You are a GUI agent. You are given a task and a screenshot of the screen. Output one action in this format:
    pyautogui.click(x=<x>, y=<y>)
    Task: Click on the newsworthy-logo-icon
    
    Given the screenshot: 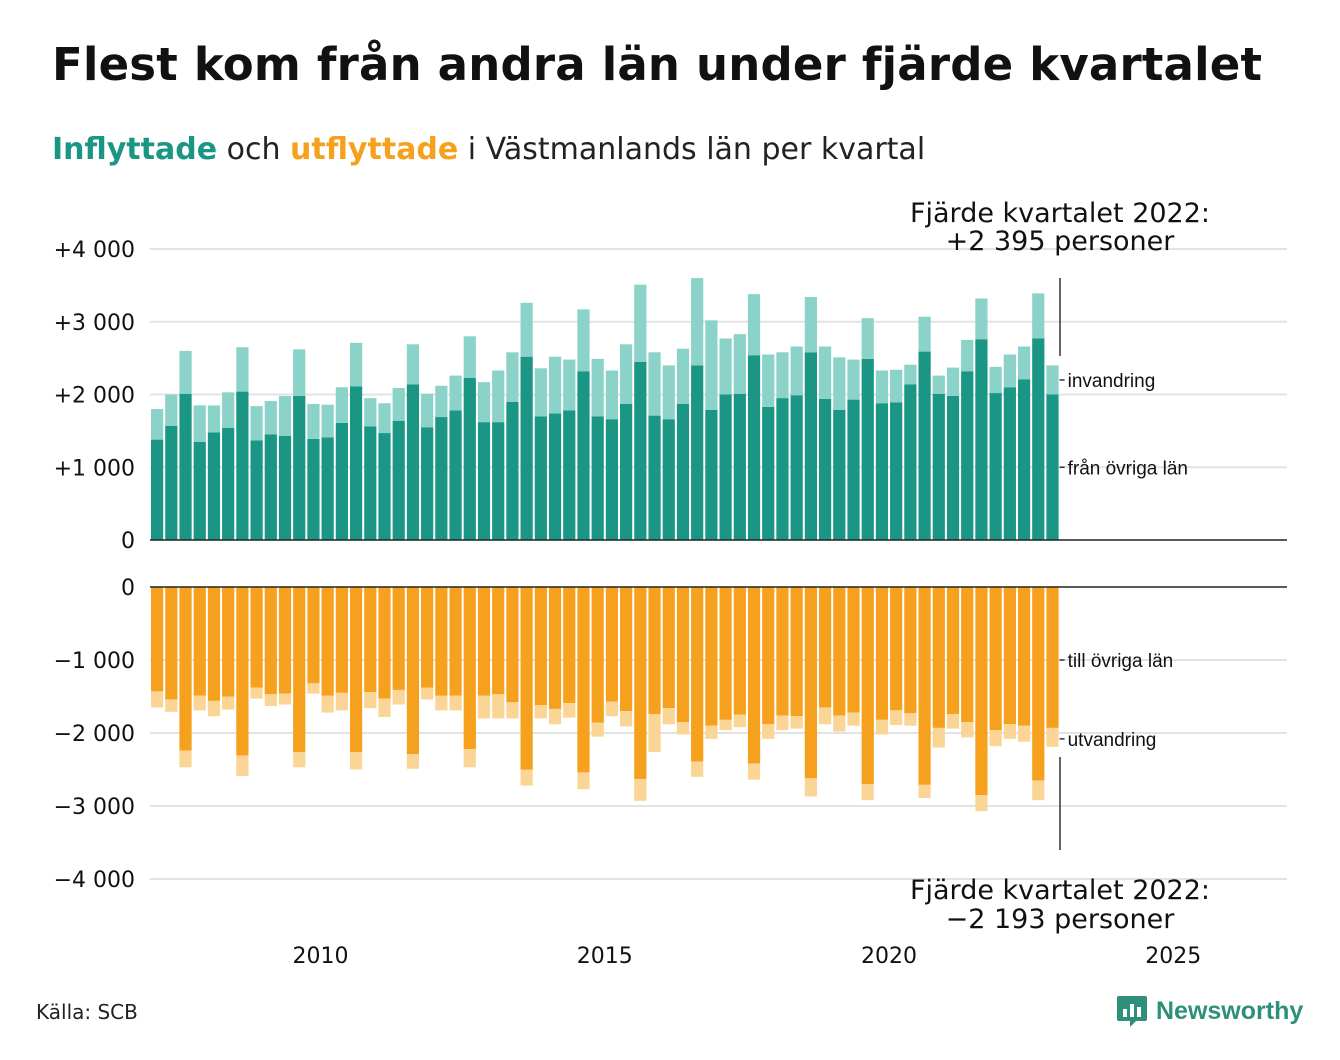 What is the action you would take?
    pyautogui.click(x=1132, y=1011)
    